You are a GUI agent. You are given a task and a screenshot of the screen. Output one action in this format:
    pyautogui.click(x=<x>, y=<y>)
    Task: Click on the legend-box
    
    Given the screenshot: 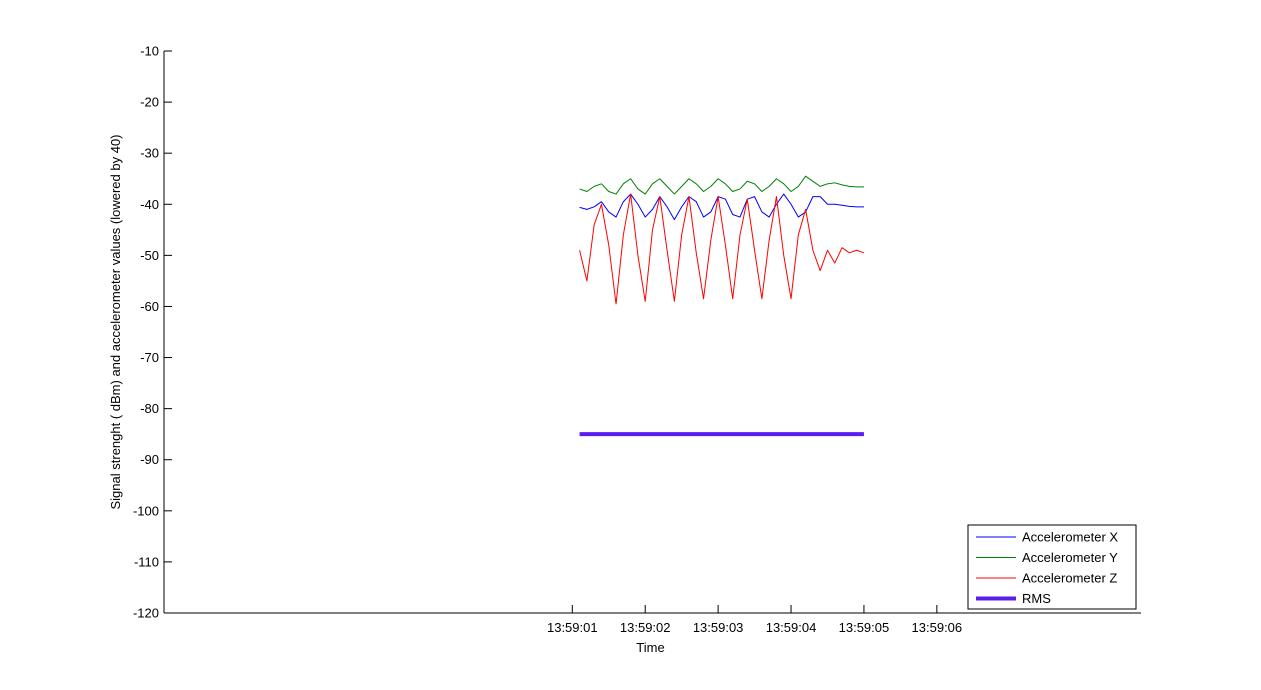 What is the action you would take?
    pyautogui.click(x=1052, y=567)
    